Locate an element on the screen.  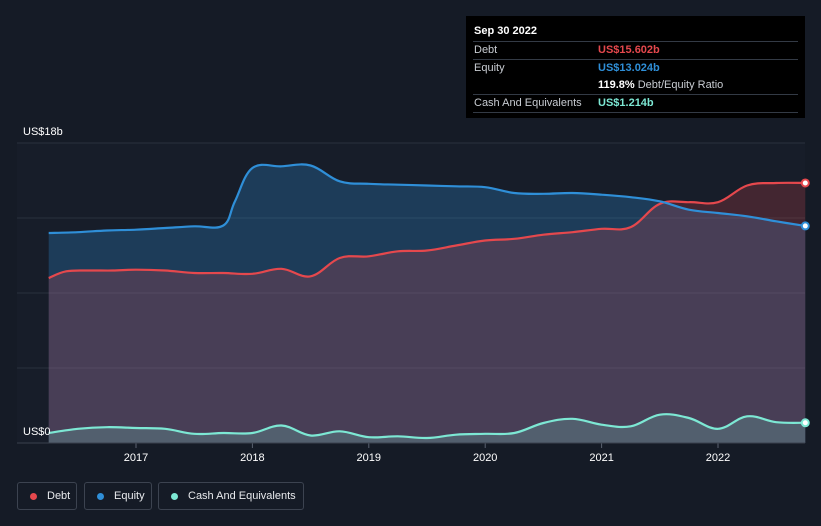
equity-line is located at coordinates (427, 199).